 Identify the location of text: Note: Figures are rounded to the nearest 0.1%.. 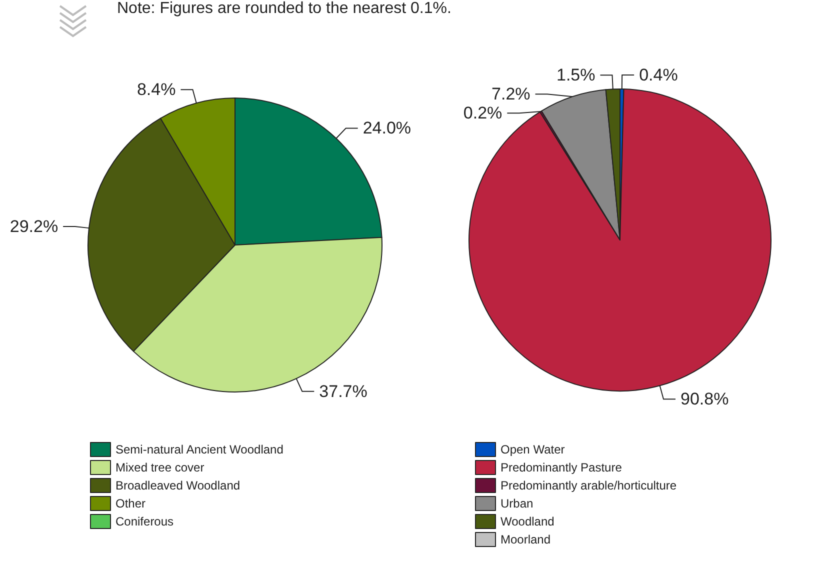
(284, 9).